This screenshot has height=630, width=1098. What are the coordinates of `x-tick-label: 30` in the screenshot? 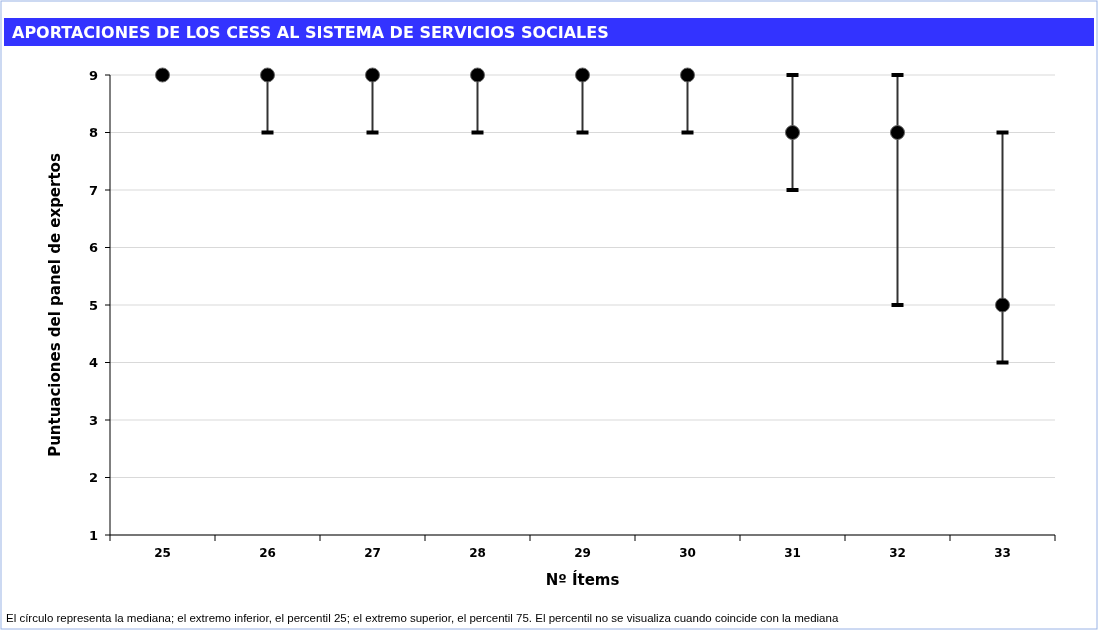 It's located at (687, 553).